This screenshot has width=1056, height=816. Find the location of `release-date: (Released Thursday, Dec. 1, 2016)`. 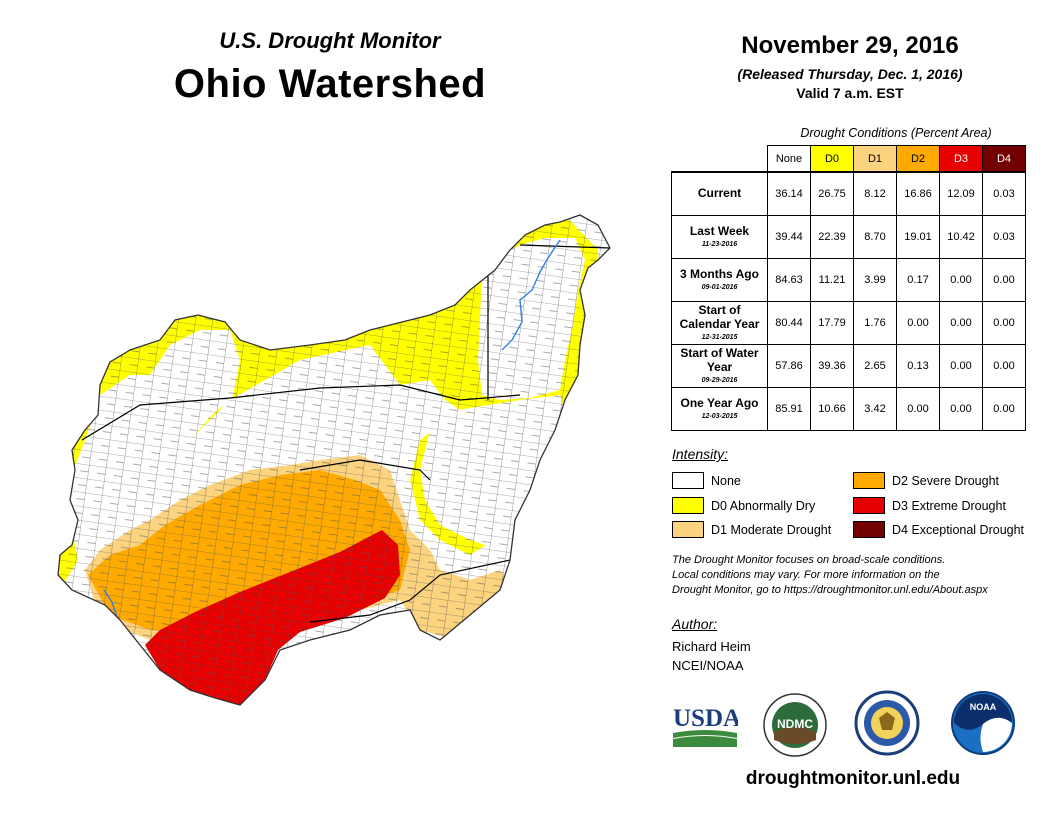

release-date: (Released Thursday, Dec. 1, 2016) is located at coordinates (850, 74).